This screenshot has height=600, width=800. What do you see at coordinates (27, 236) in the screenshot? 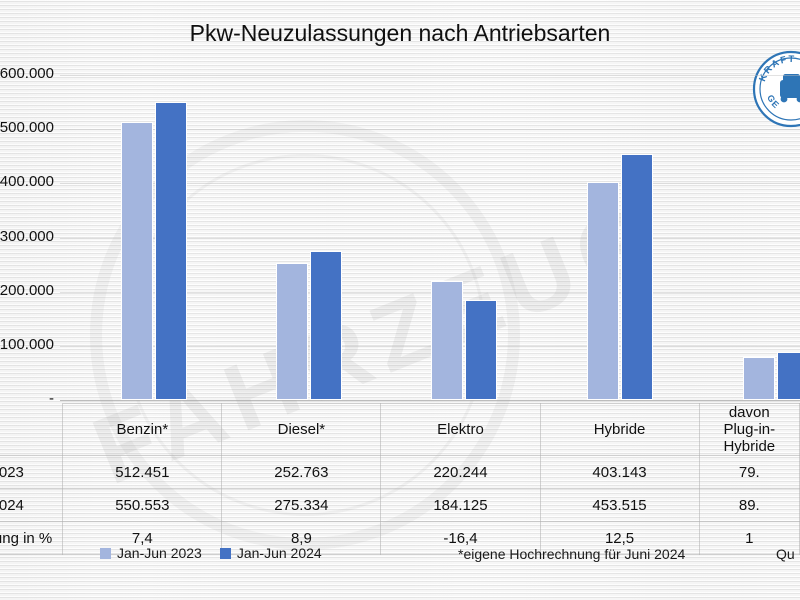
I see `chart-y-tick-label: 300.000` at bounding box center [27, 236].